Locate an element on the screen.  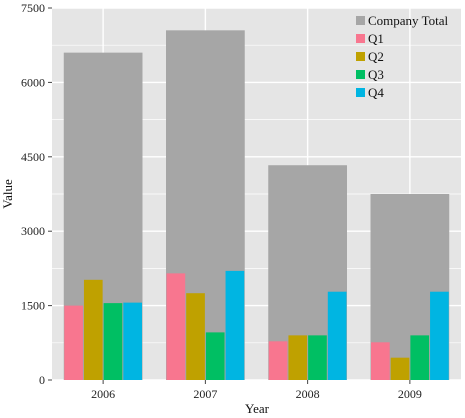
legend-label: Q3 is located at coordinates (376, 74).